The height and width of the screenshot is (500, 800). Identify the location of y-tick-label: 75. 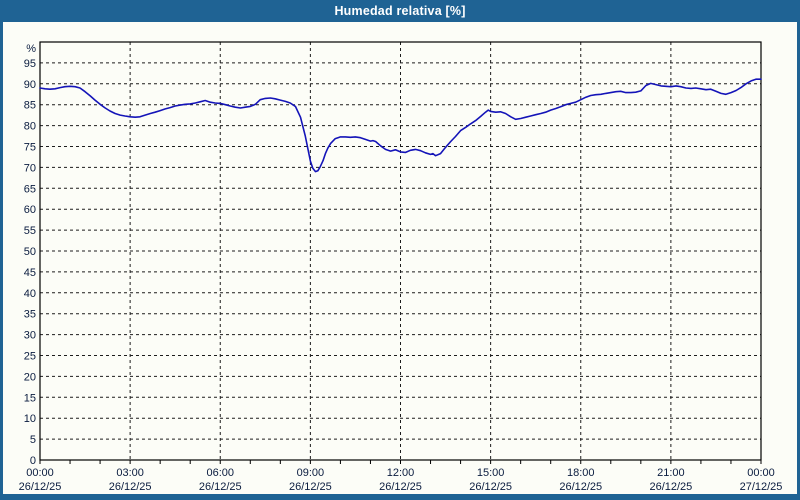
(30, 148).